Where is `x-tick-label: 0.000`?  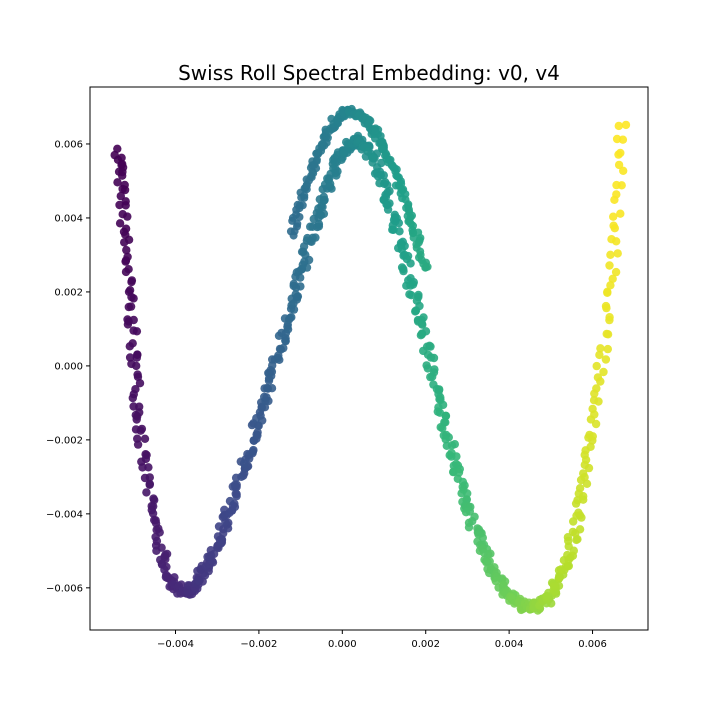
x-tick-label: 0.000 is located at coordinates (342, 644).